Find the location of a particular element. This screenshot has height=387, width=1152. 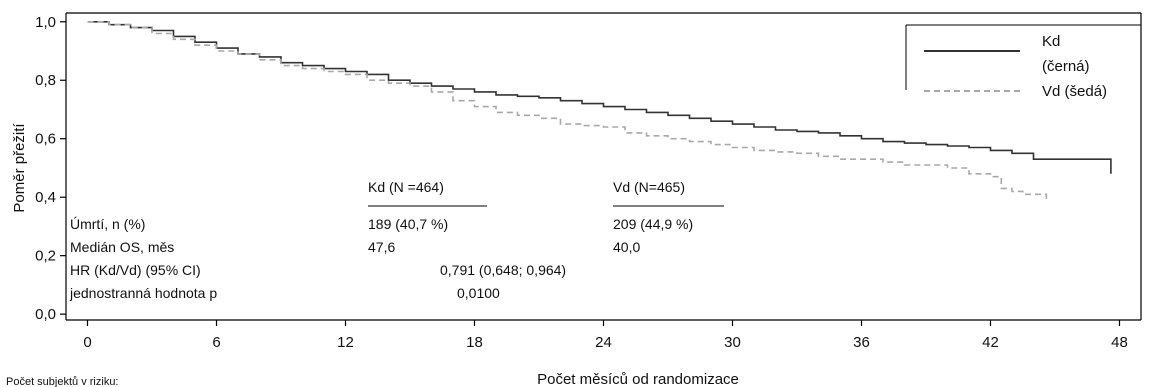

y-tick-label: 0,4 is located at coordinates (45, 197).